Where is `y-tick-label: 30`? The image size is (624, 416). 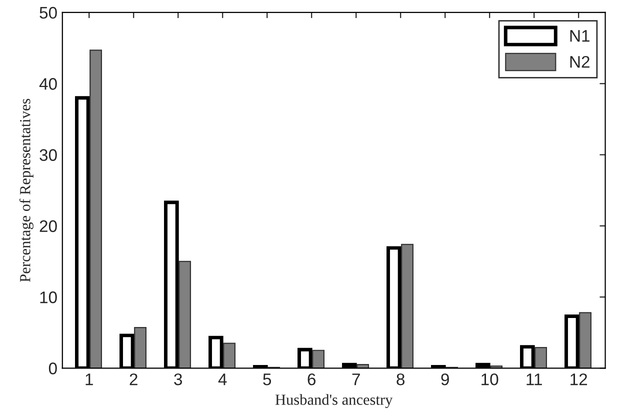 y-tick-label: 30 is located at coordinates (48, 155).